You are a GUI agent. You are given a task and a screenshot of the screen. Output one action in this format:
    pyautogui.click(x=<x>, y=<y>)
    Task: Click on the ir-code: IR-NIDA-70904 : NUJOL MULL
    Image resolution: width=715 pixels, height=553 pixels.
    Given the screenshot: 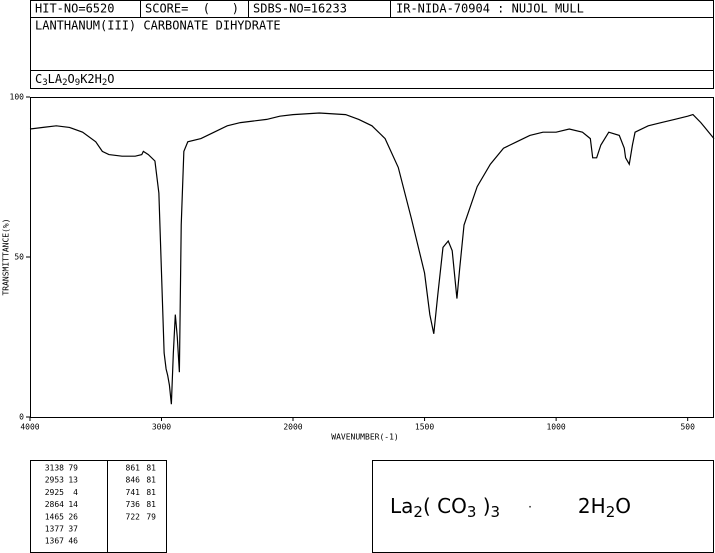 What is the action you would take?
    pyautogui.click(x=490, y=9)
    